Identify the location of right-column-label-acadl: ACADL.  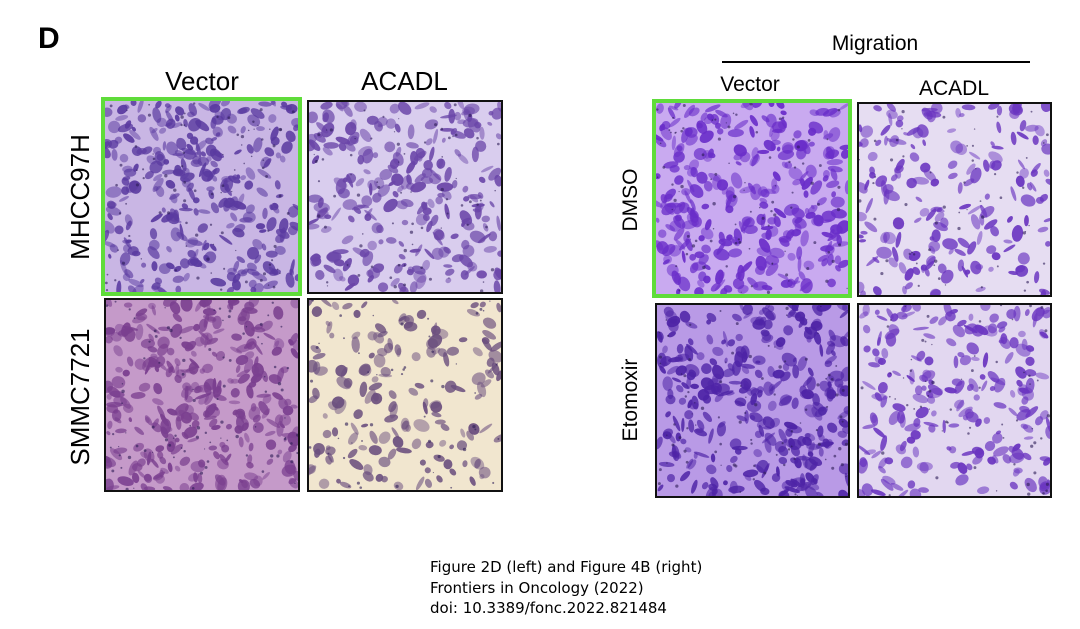
(954, 88).